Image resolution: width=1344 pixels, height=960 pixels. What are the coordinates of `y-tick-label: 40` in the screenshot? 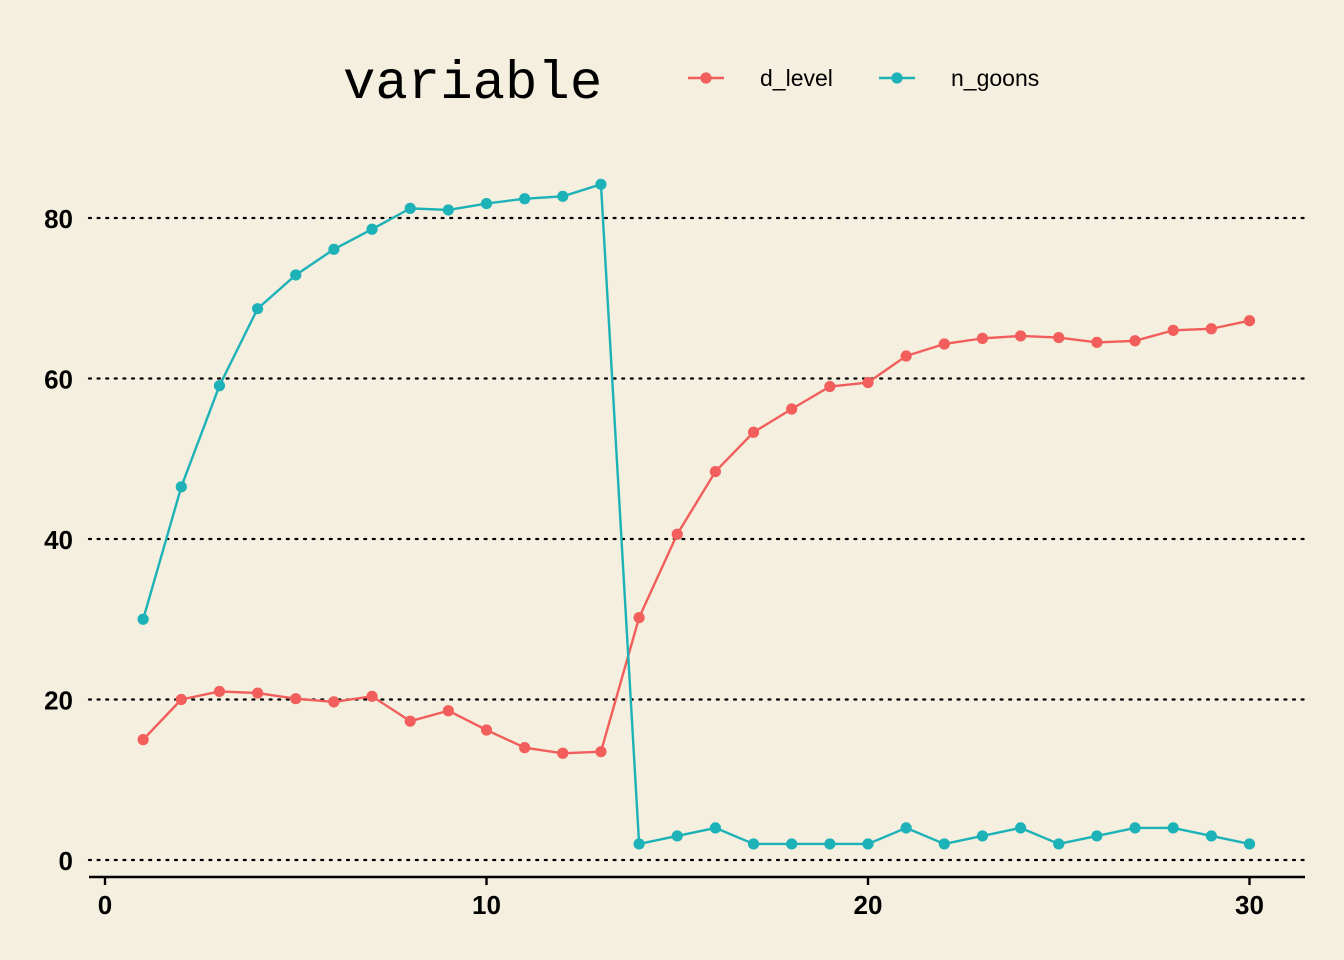 It's located at (58, 540).